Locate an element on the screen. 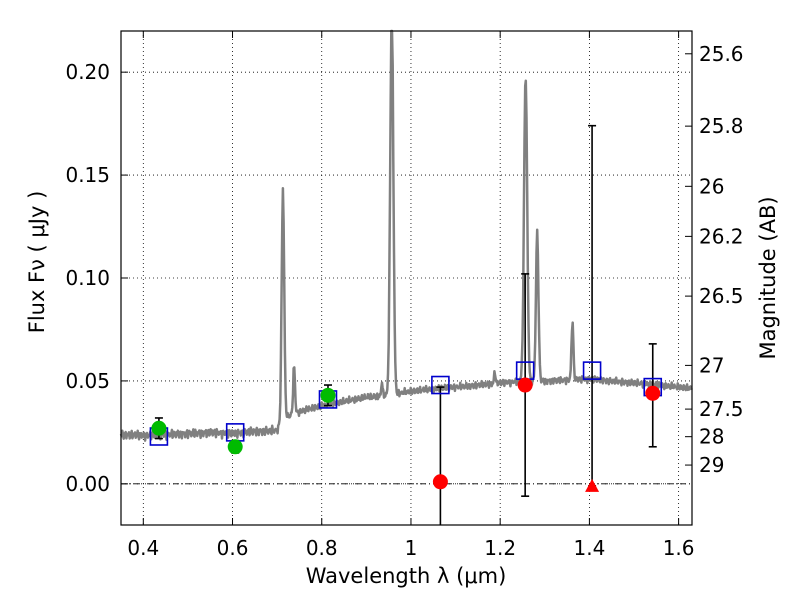 The height and width of the screenshot is (600, 800). x-axis-label: Wavelength λ (μm) is located at coordinates (406, 576).